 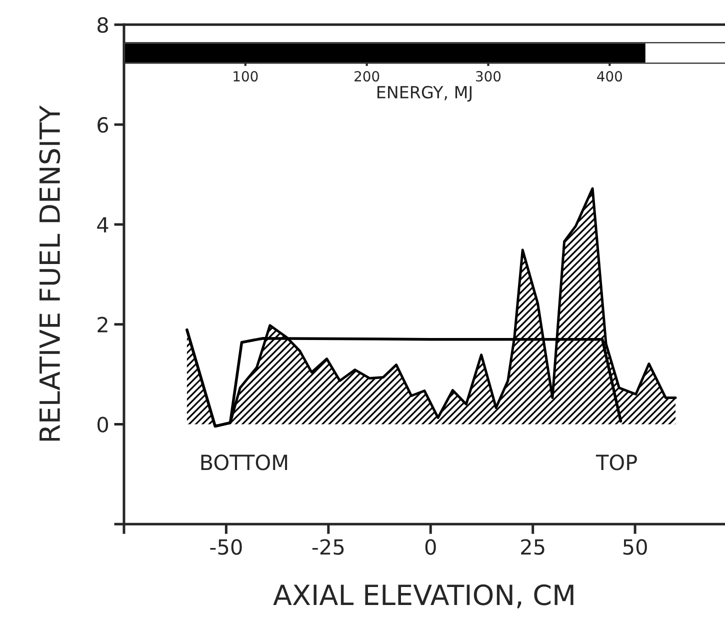 What do you see at coordinates (246, 76) in the screenshot?
I see `x-tick-label: 100` at bounding box center [246, 76].